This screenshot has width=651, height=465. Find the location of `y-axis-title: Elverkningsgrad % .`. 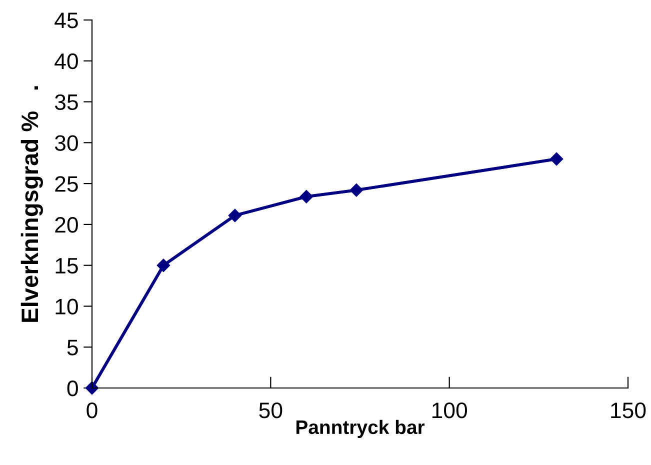

y-axis-title: Elverkningsgrad % . is located at coordinates (31, 204).